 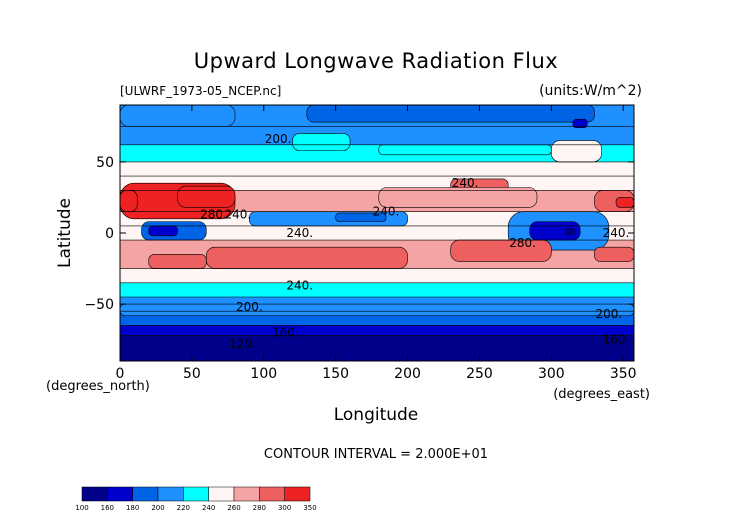 I want to click on contour-label: 120., so click(x=242, y=344).